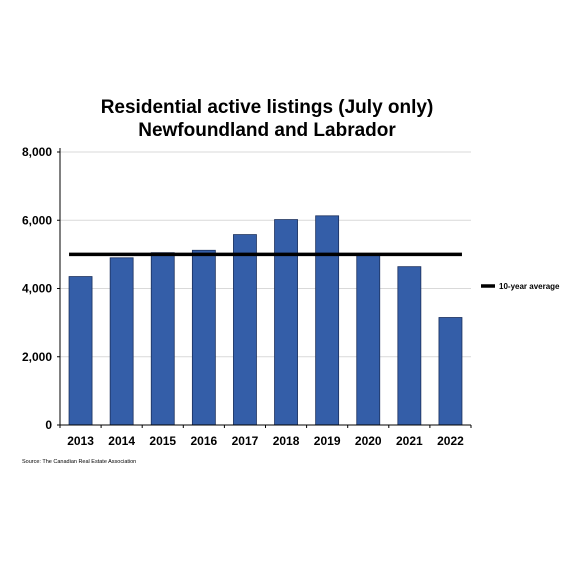 Image resolution: width=568 pixels, height=569 pixels. I want to click on y-tick-label: 8,000, so click(37, 152).